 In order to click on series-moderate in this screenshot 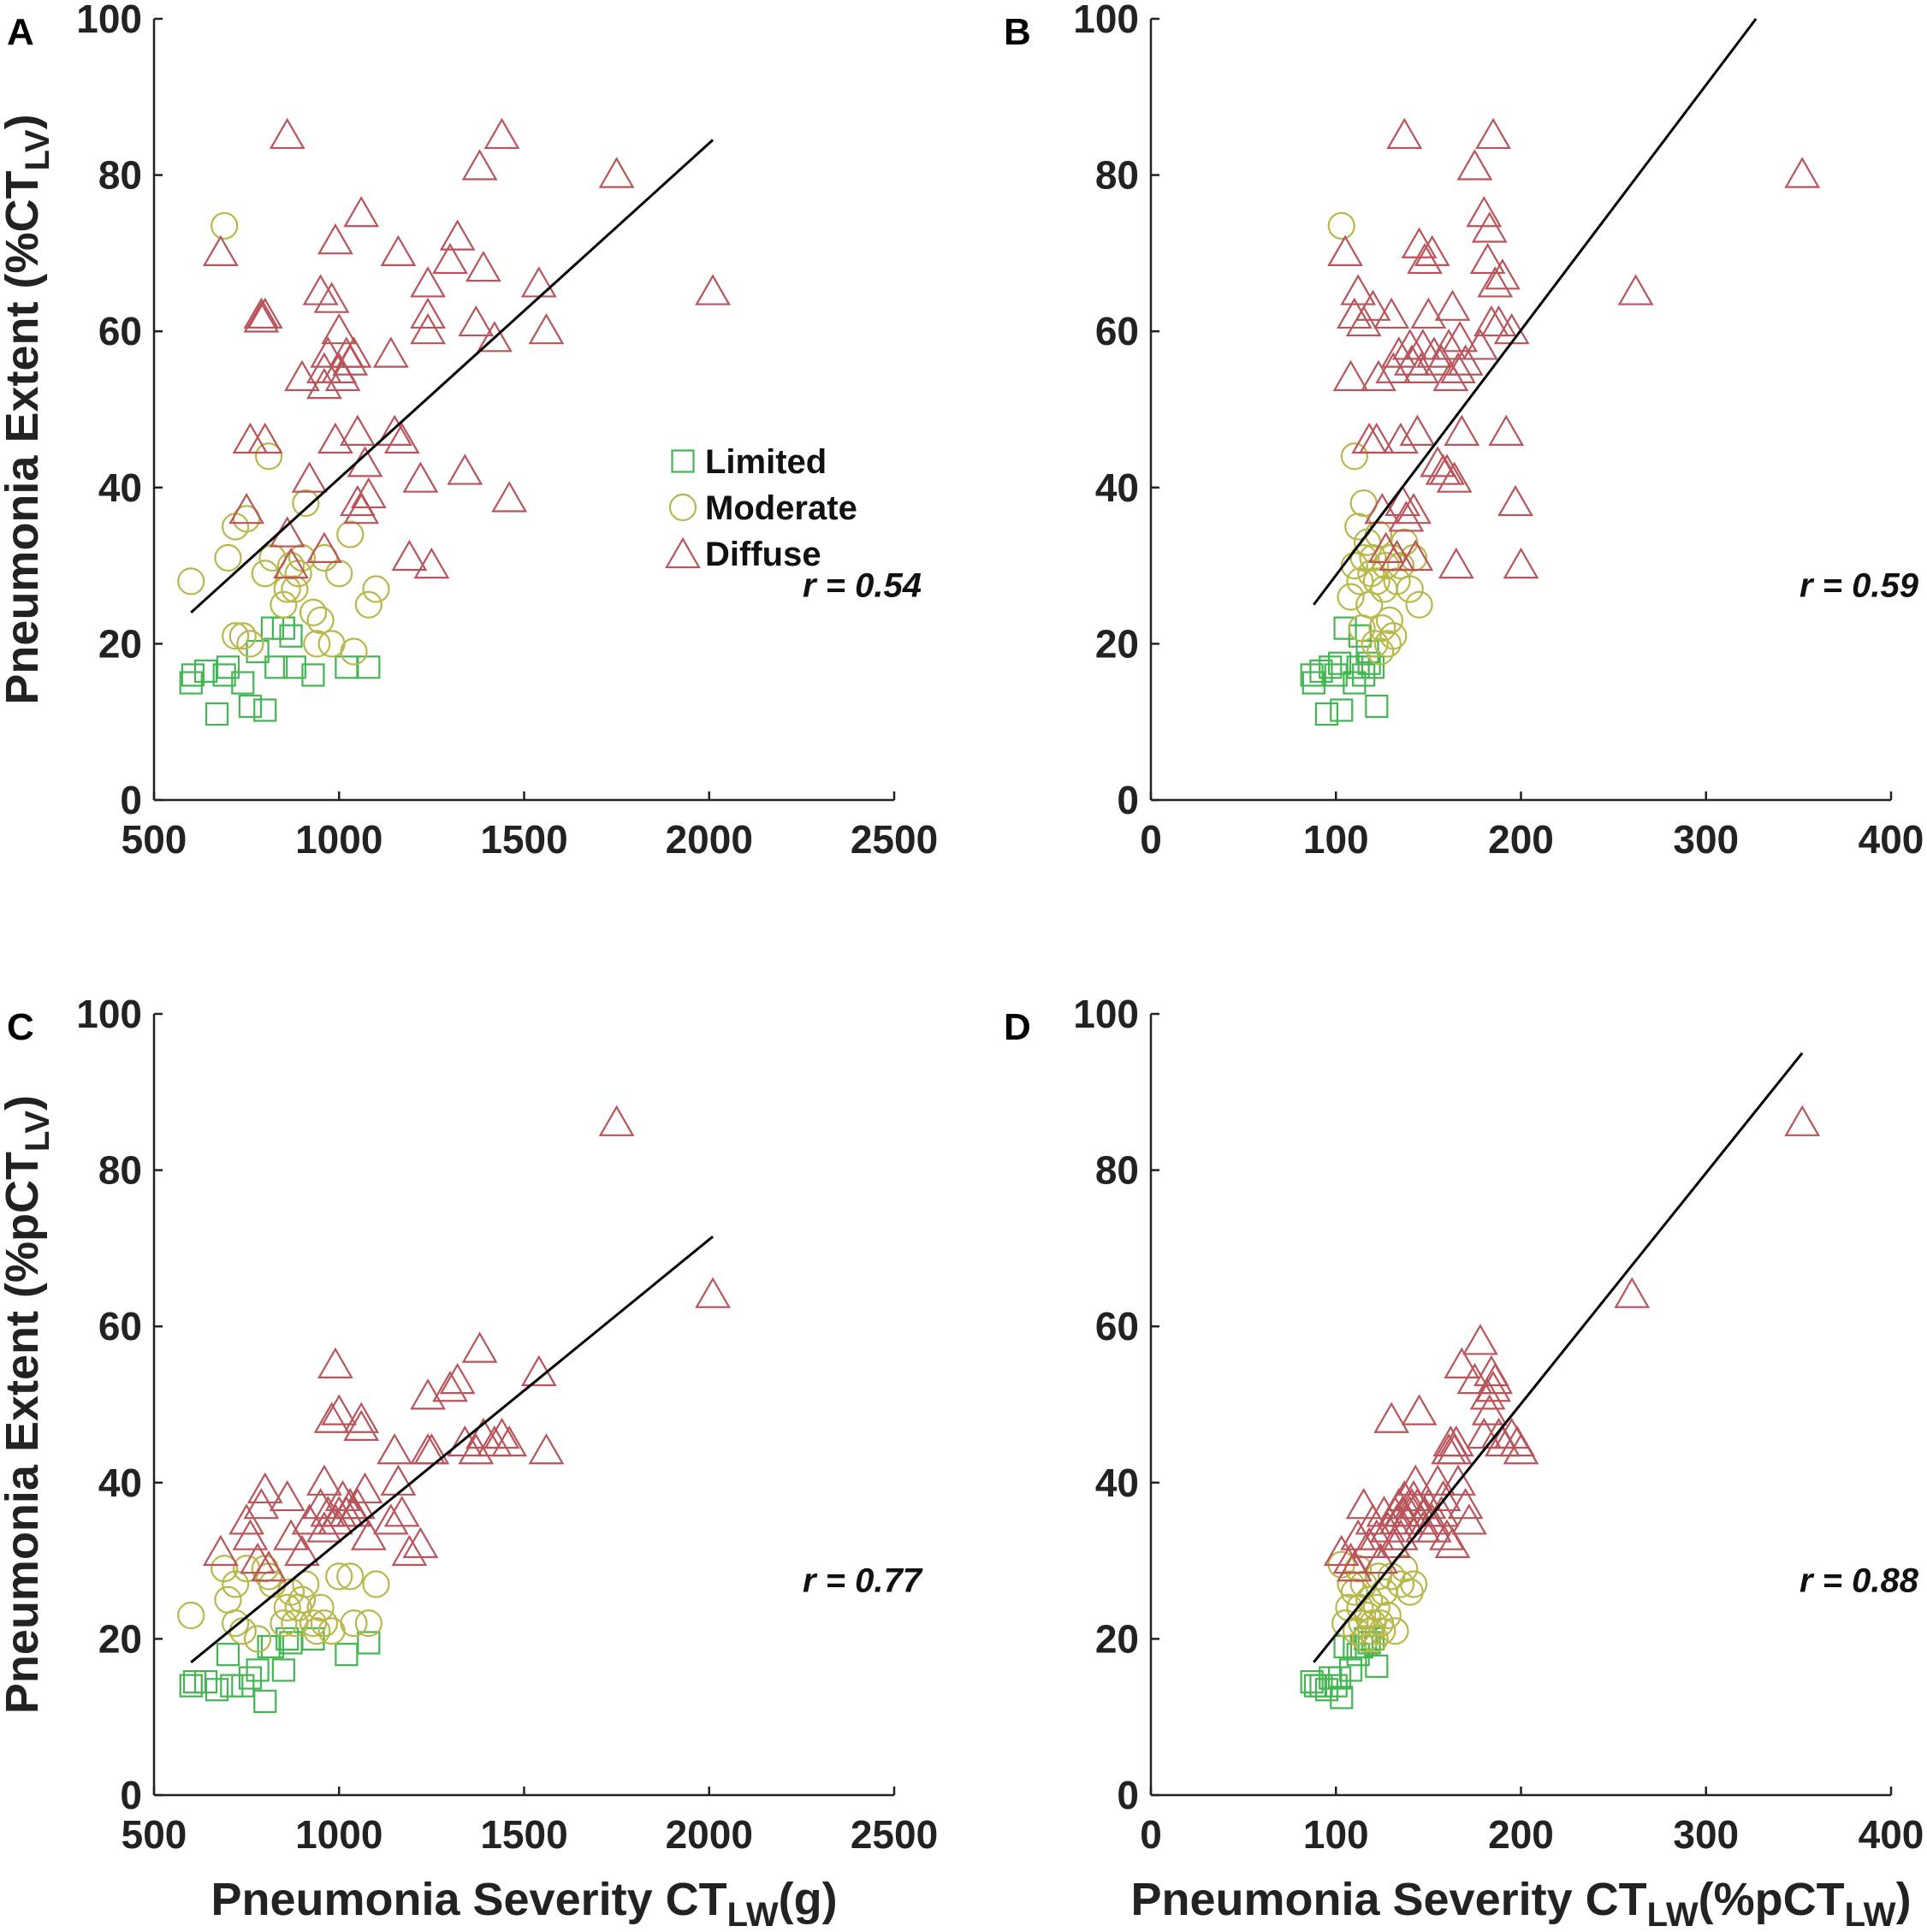, I will do `click(1380, 438)`.